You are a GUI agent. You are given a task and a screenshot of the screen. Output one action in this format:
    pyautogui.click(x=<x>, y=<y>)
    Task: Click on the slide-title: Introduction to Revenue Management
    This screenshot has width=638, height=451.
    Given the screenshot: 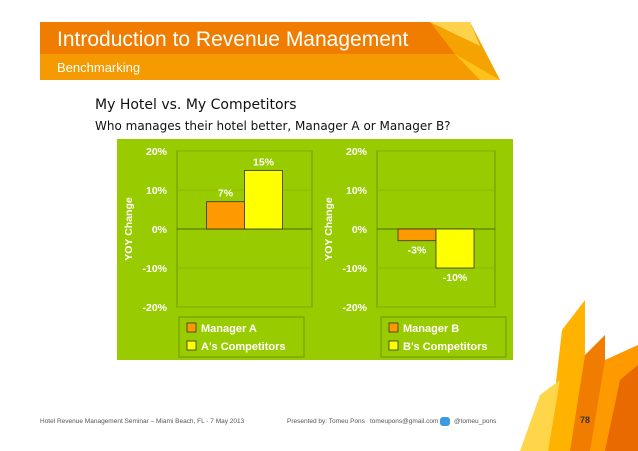 What is the action you would take?
    pyautogui.click(x=233, y=39)
    